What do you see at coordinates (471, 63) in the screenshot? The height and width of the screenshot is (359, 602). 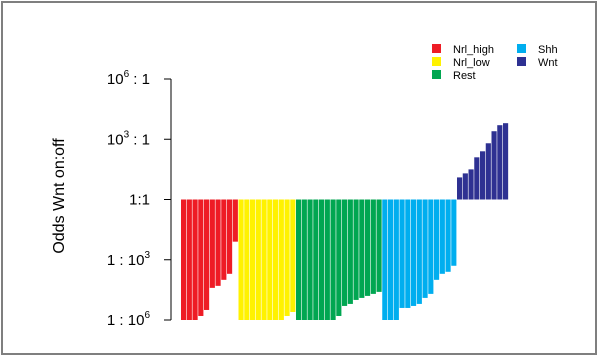 I see `legend-label: Nrl_low` at bounding box center [471, 63].